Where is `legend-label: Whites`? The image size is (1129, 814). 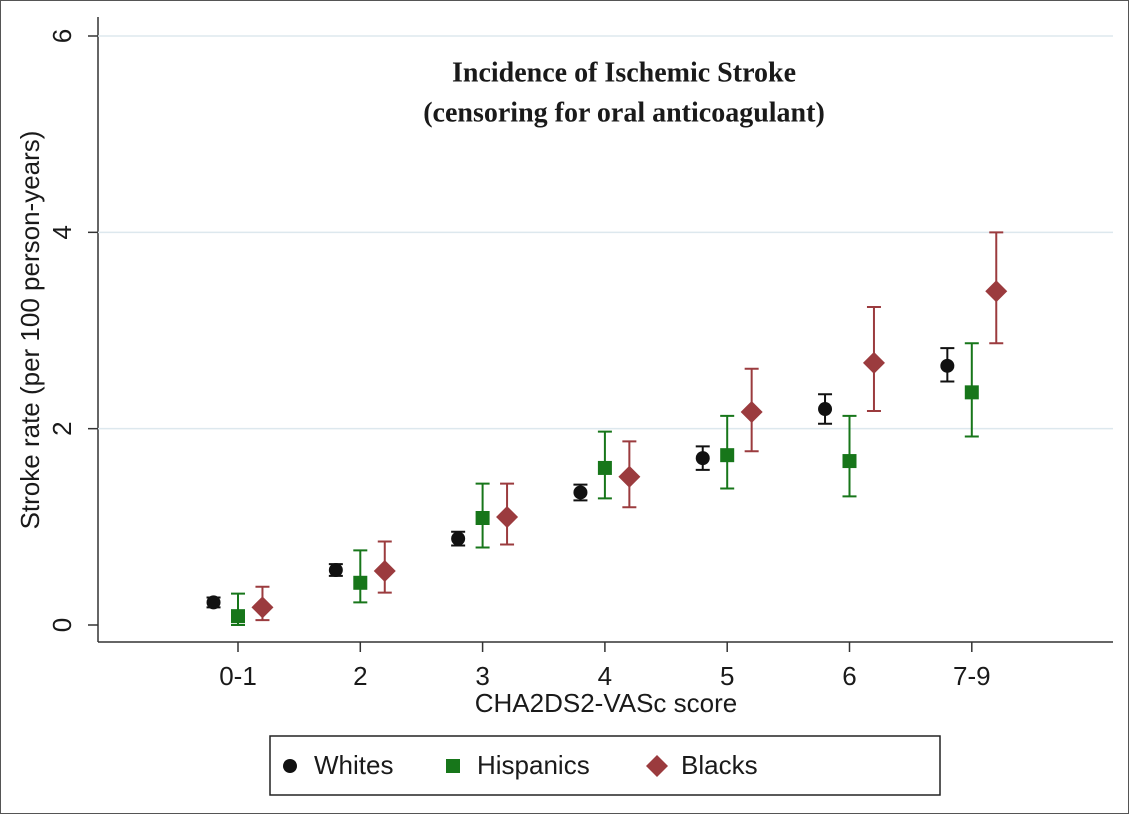
legend-label: Whites is located at coordinates (353, 765).